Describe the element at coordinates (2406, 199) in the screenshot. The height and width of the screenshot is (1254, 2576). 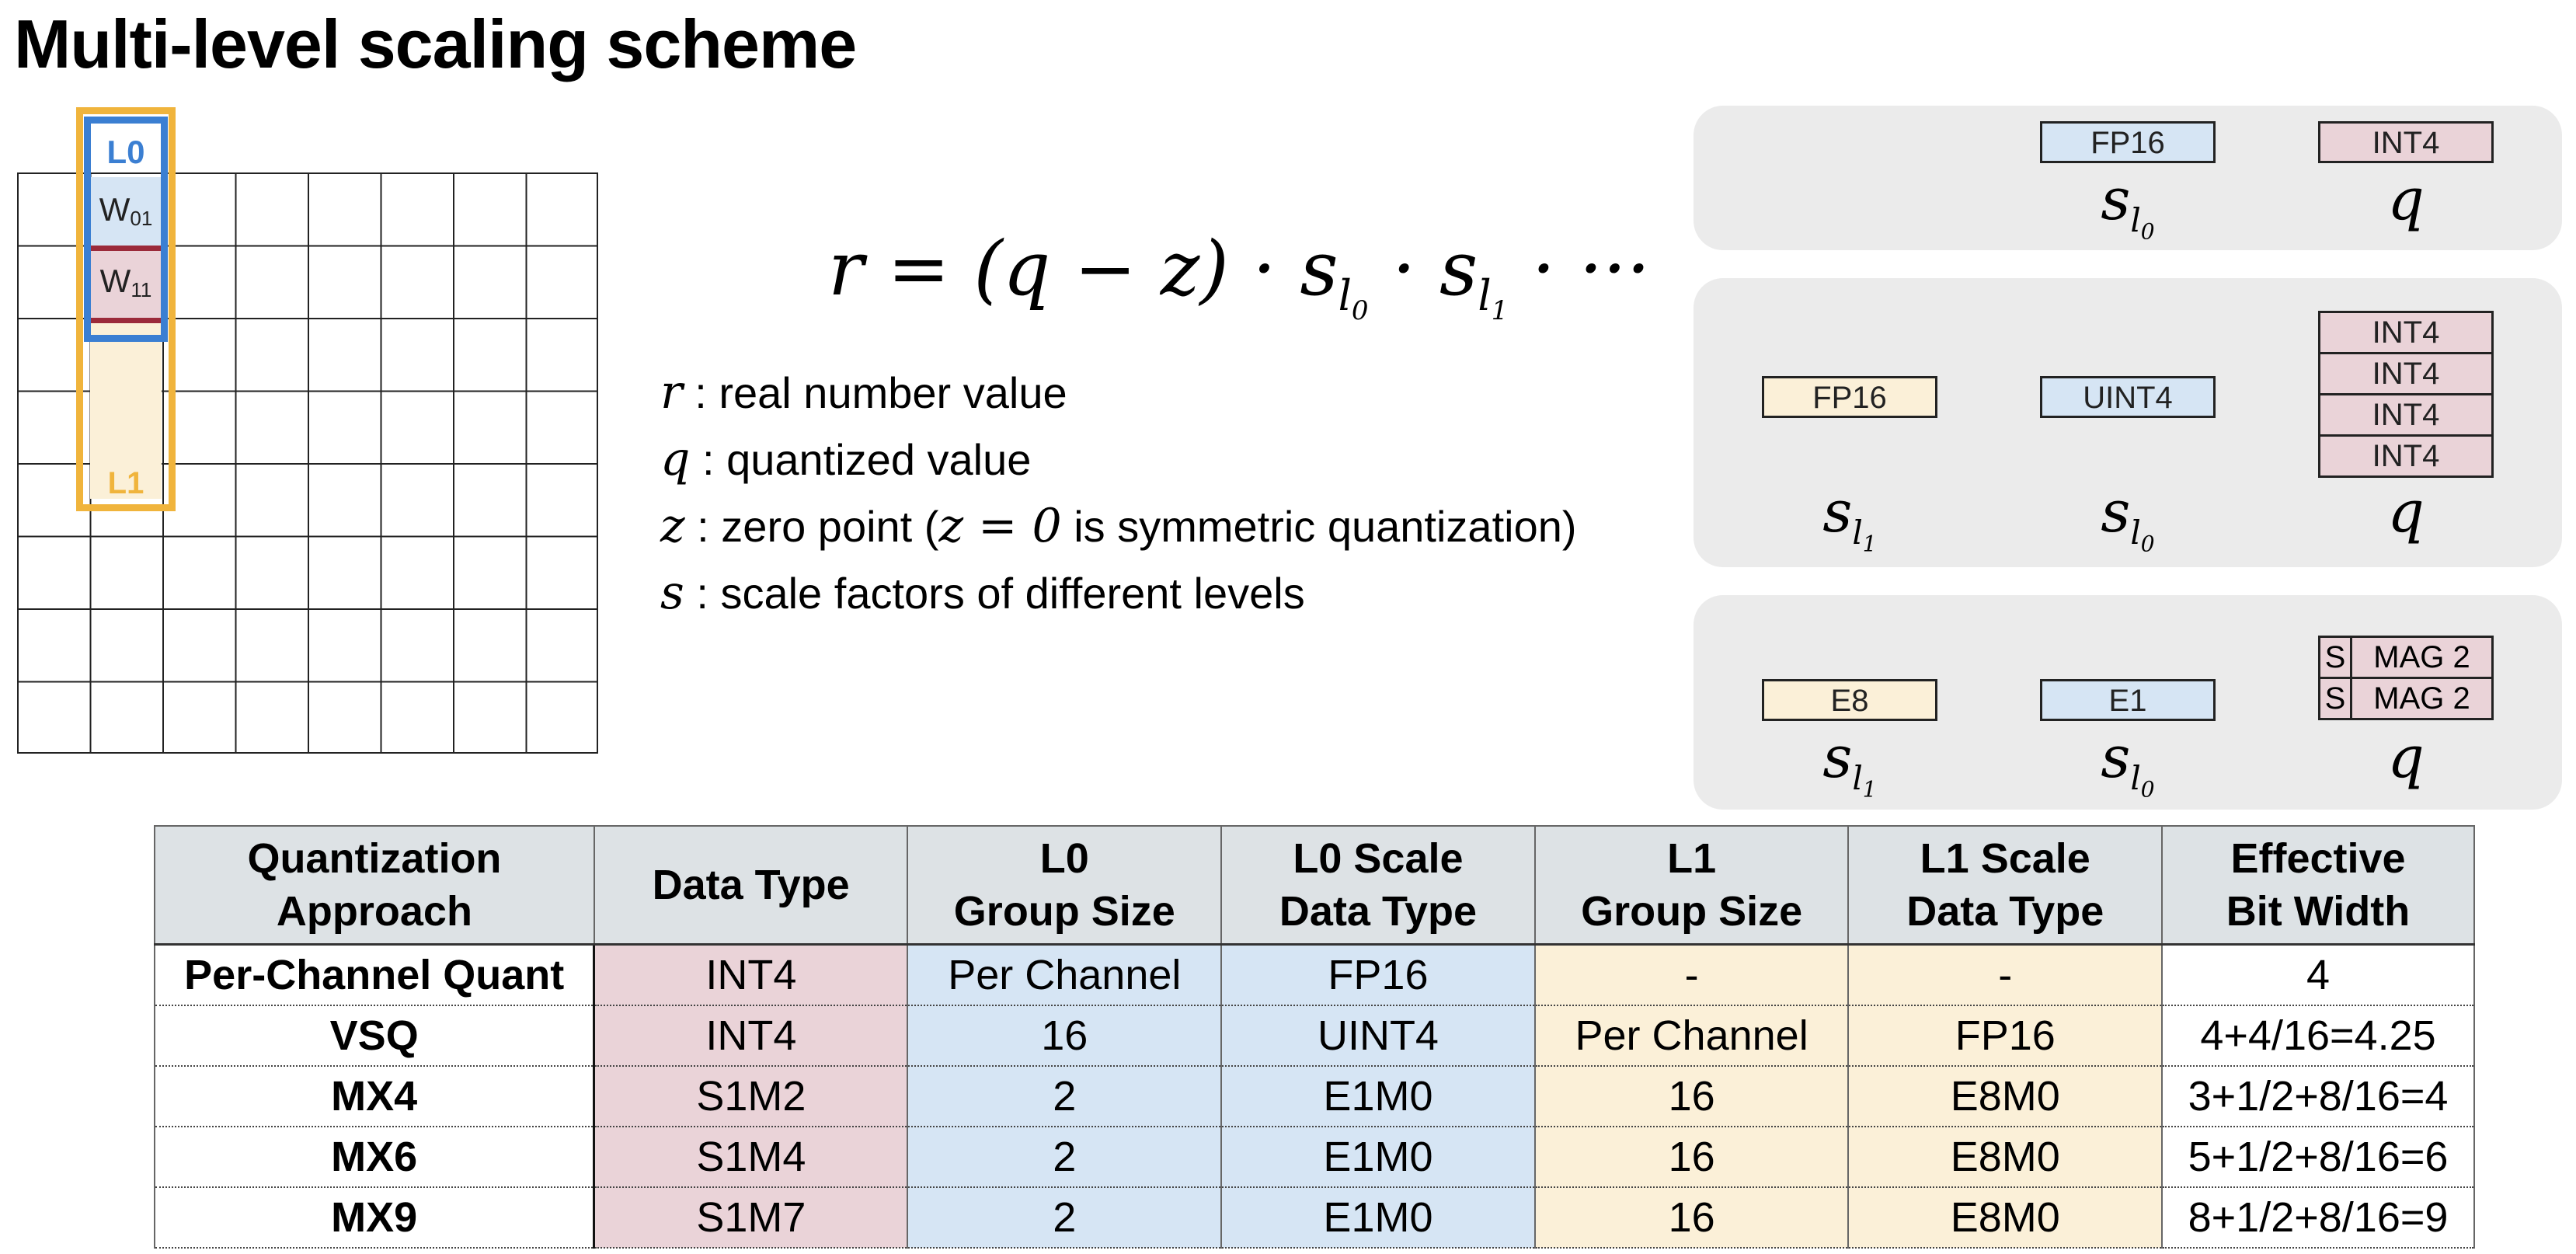
I see `p1-q-symbol: q` at that location.